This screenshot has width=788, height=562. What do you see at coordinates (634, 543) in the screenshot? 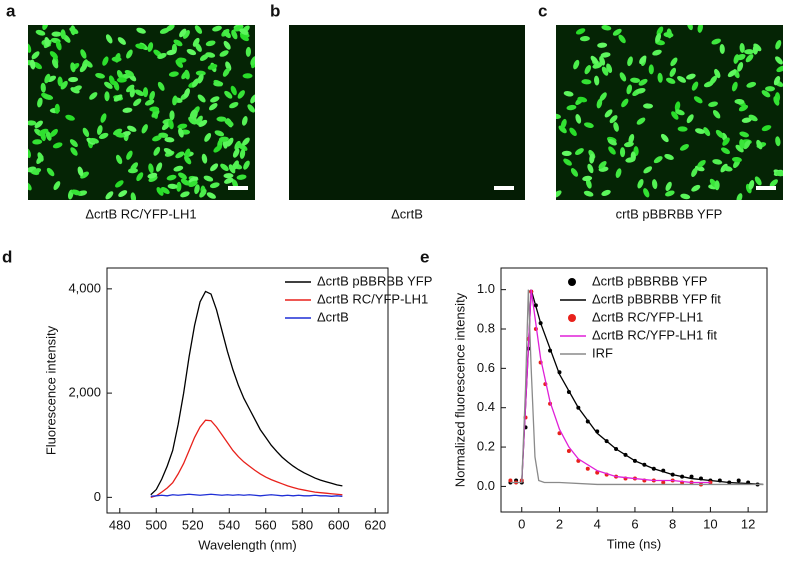
I see `x-axis-label: Time (ns)` at bounding box center [634, 543].